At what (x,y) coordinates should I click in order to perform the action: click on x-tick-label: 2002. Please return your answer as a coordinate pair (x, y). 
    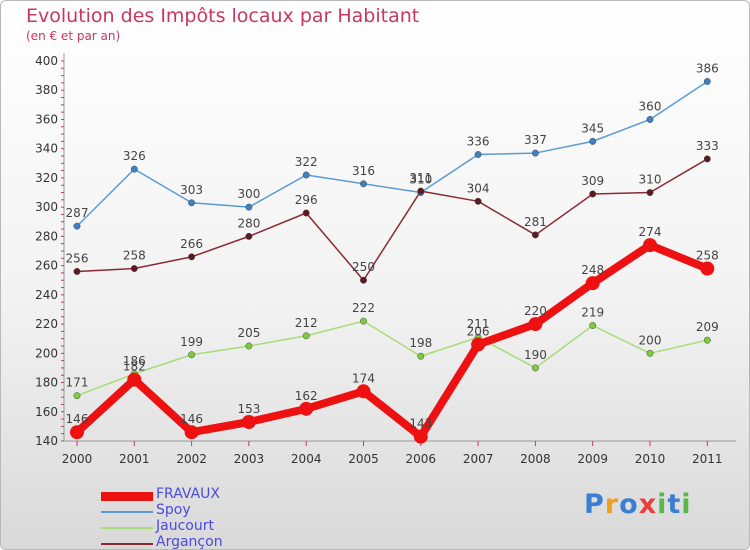
    Looking at the image, I should click on (191, 459).